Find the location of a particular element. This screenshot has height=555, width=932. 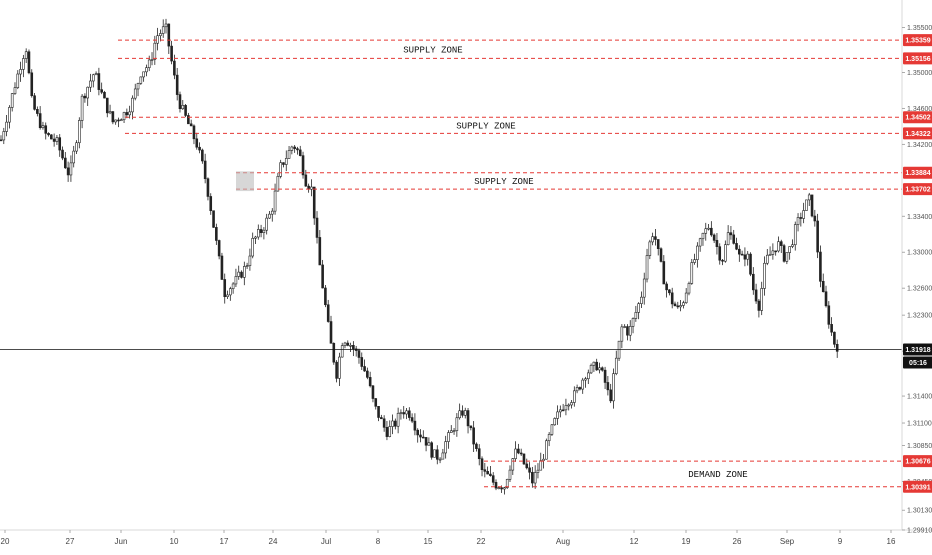

y-tick-label: 1.34600 is located at coordinates (919, 109).